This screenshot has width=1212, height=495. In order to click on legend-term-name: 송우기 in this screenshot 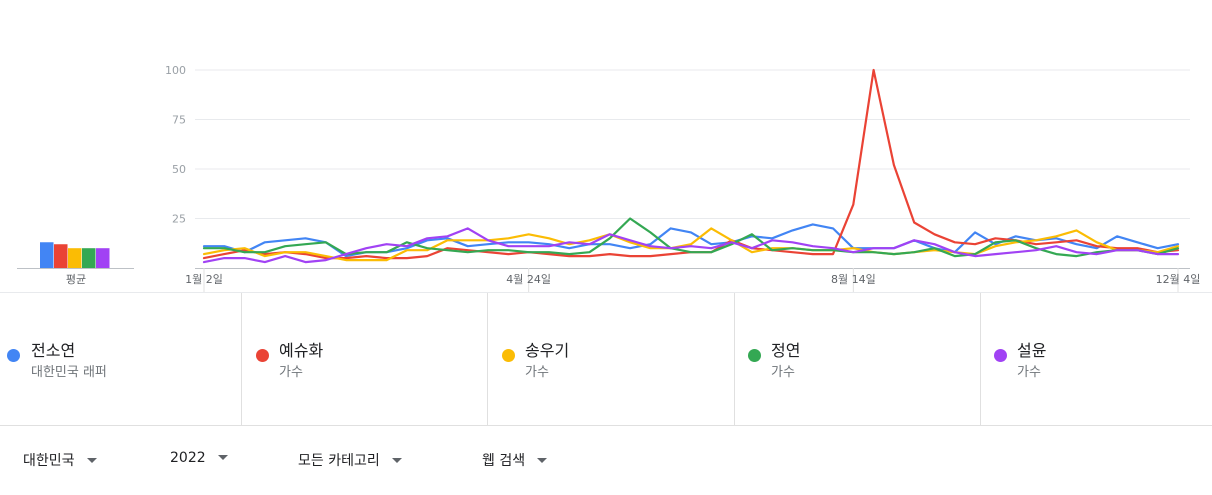, I will do `click(547, 350)`.